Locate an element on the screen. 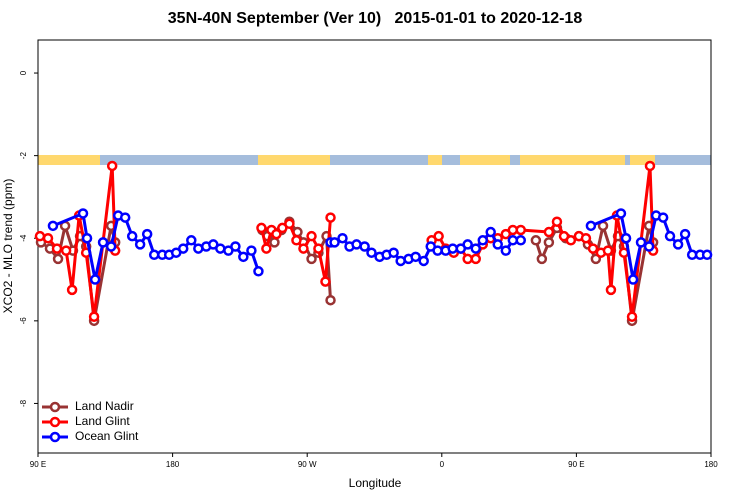 Image resolution: width=750 pixels, height=500 pixels. x-tick-label: 90 W is located at coordinates (307, 464).